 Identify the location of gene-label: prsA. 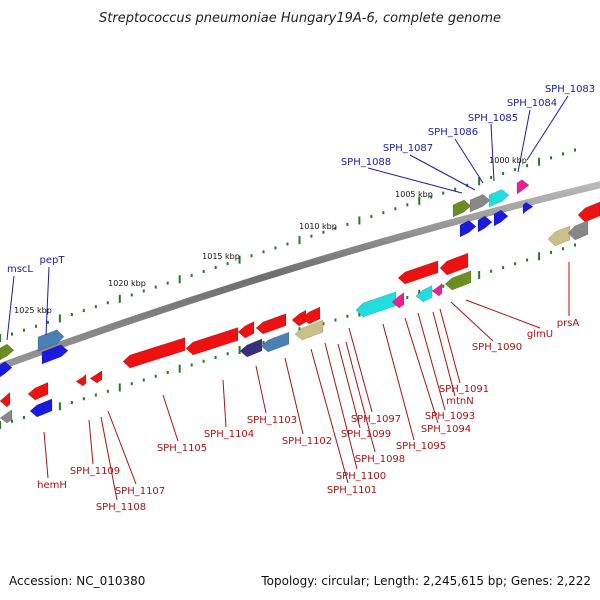
(568, 323).